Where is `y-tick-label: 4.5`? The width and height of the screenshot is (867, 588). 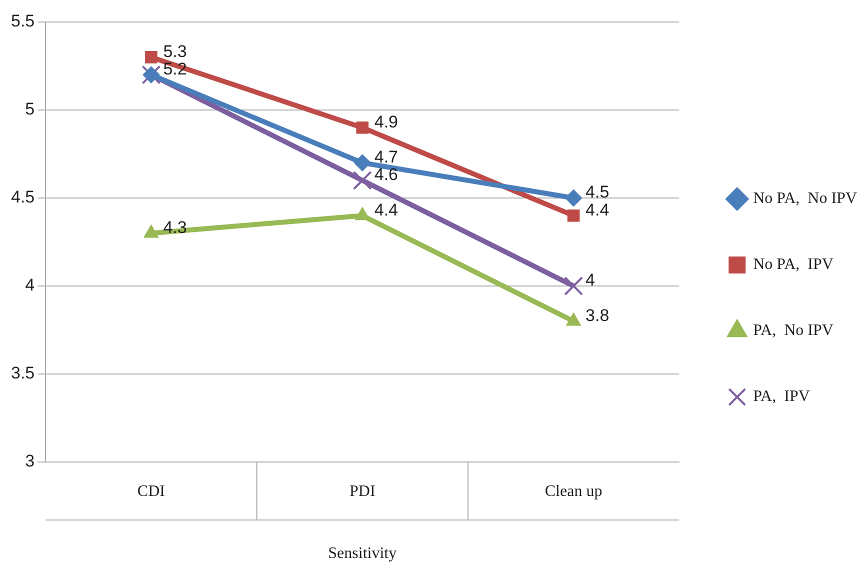
y-tick-label: 4.5 is located at coordinates (22, 197).